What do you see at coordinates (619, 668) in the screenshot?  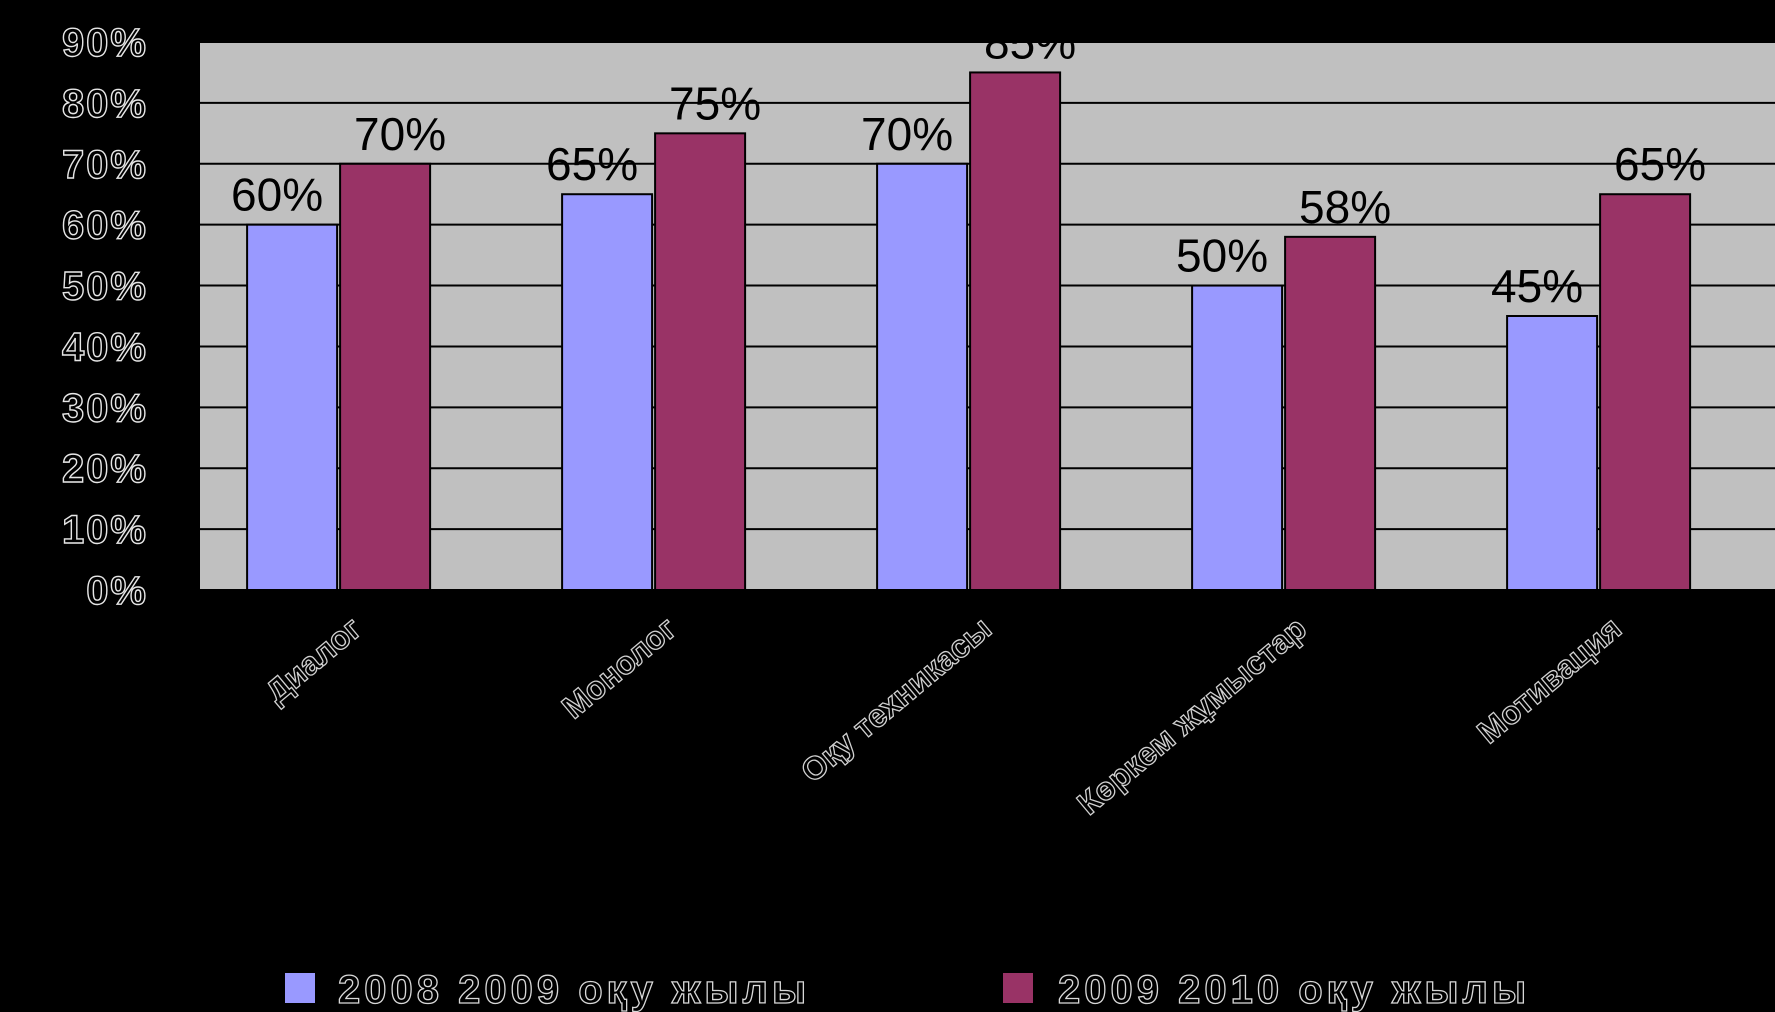 I see `x-tick-label: Монолог` at bounding box center [619, 668].